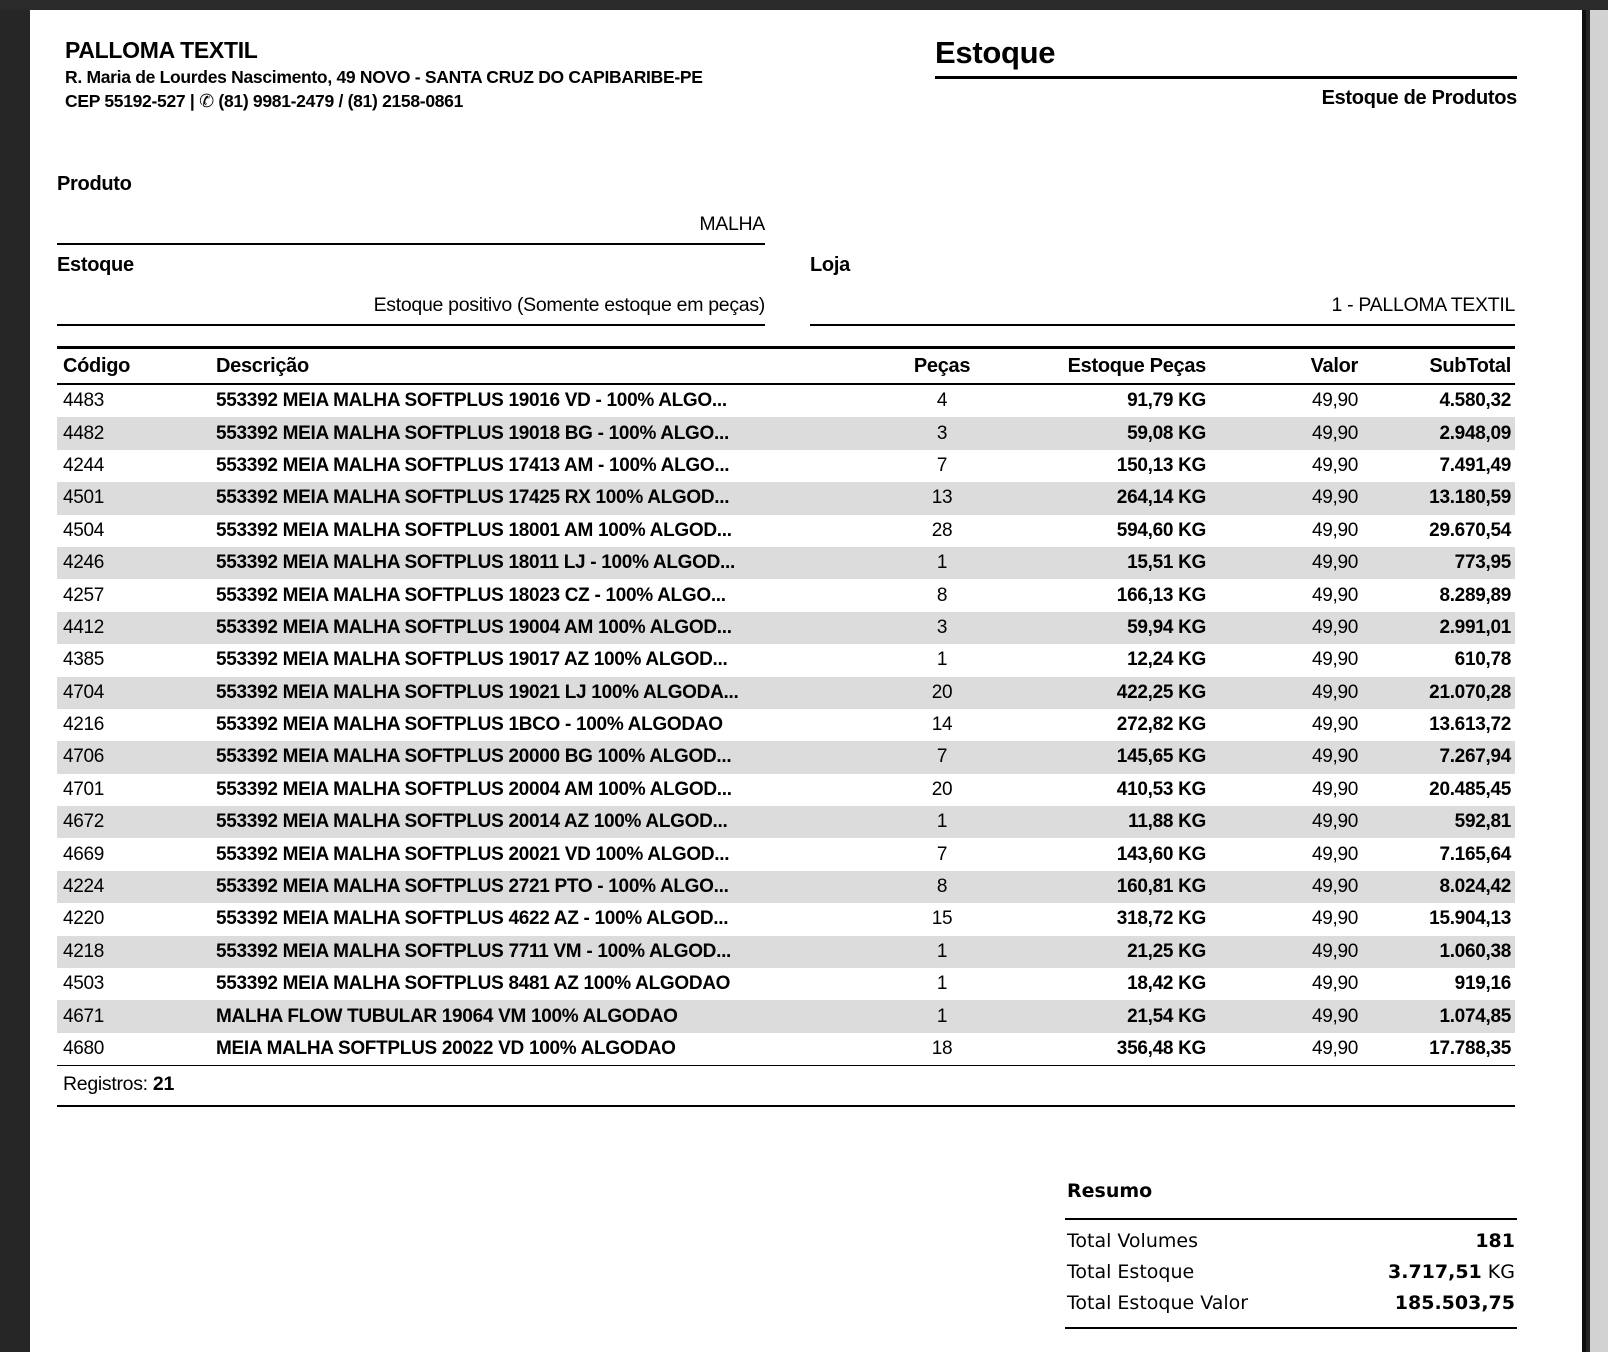 Image resolution: width=1608 pixels, height=1352 pixels. Describe the element at coordinates (163, 1084) in the screenshot. I see `registros-count: 21` at that location.